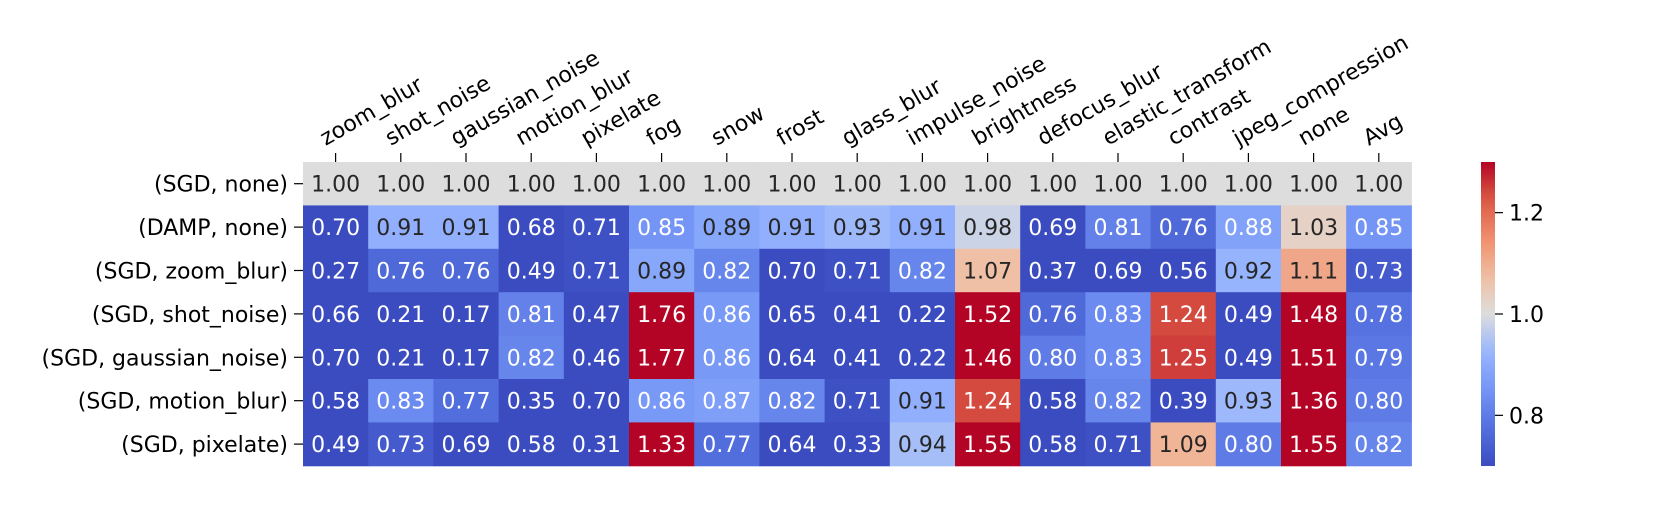 This screenshot has height=517, width=1662. I want to click on cell-value-label: 1.07, so click(987, 272).